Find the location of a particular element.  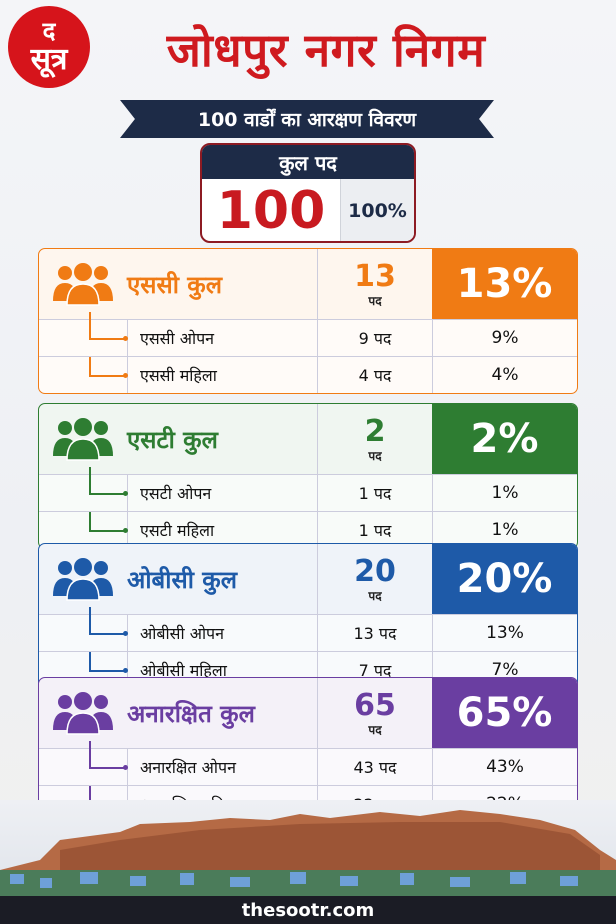

section-card-obc: ओबीसी कुल 20 पद 20% ओबीसी ओपन 13 पद 13% is located at coordinates (308, 616).